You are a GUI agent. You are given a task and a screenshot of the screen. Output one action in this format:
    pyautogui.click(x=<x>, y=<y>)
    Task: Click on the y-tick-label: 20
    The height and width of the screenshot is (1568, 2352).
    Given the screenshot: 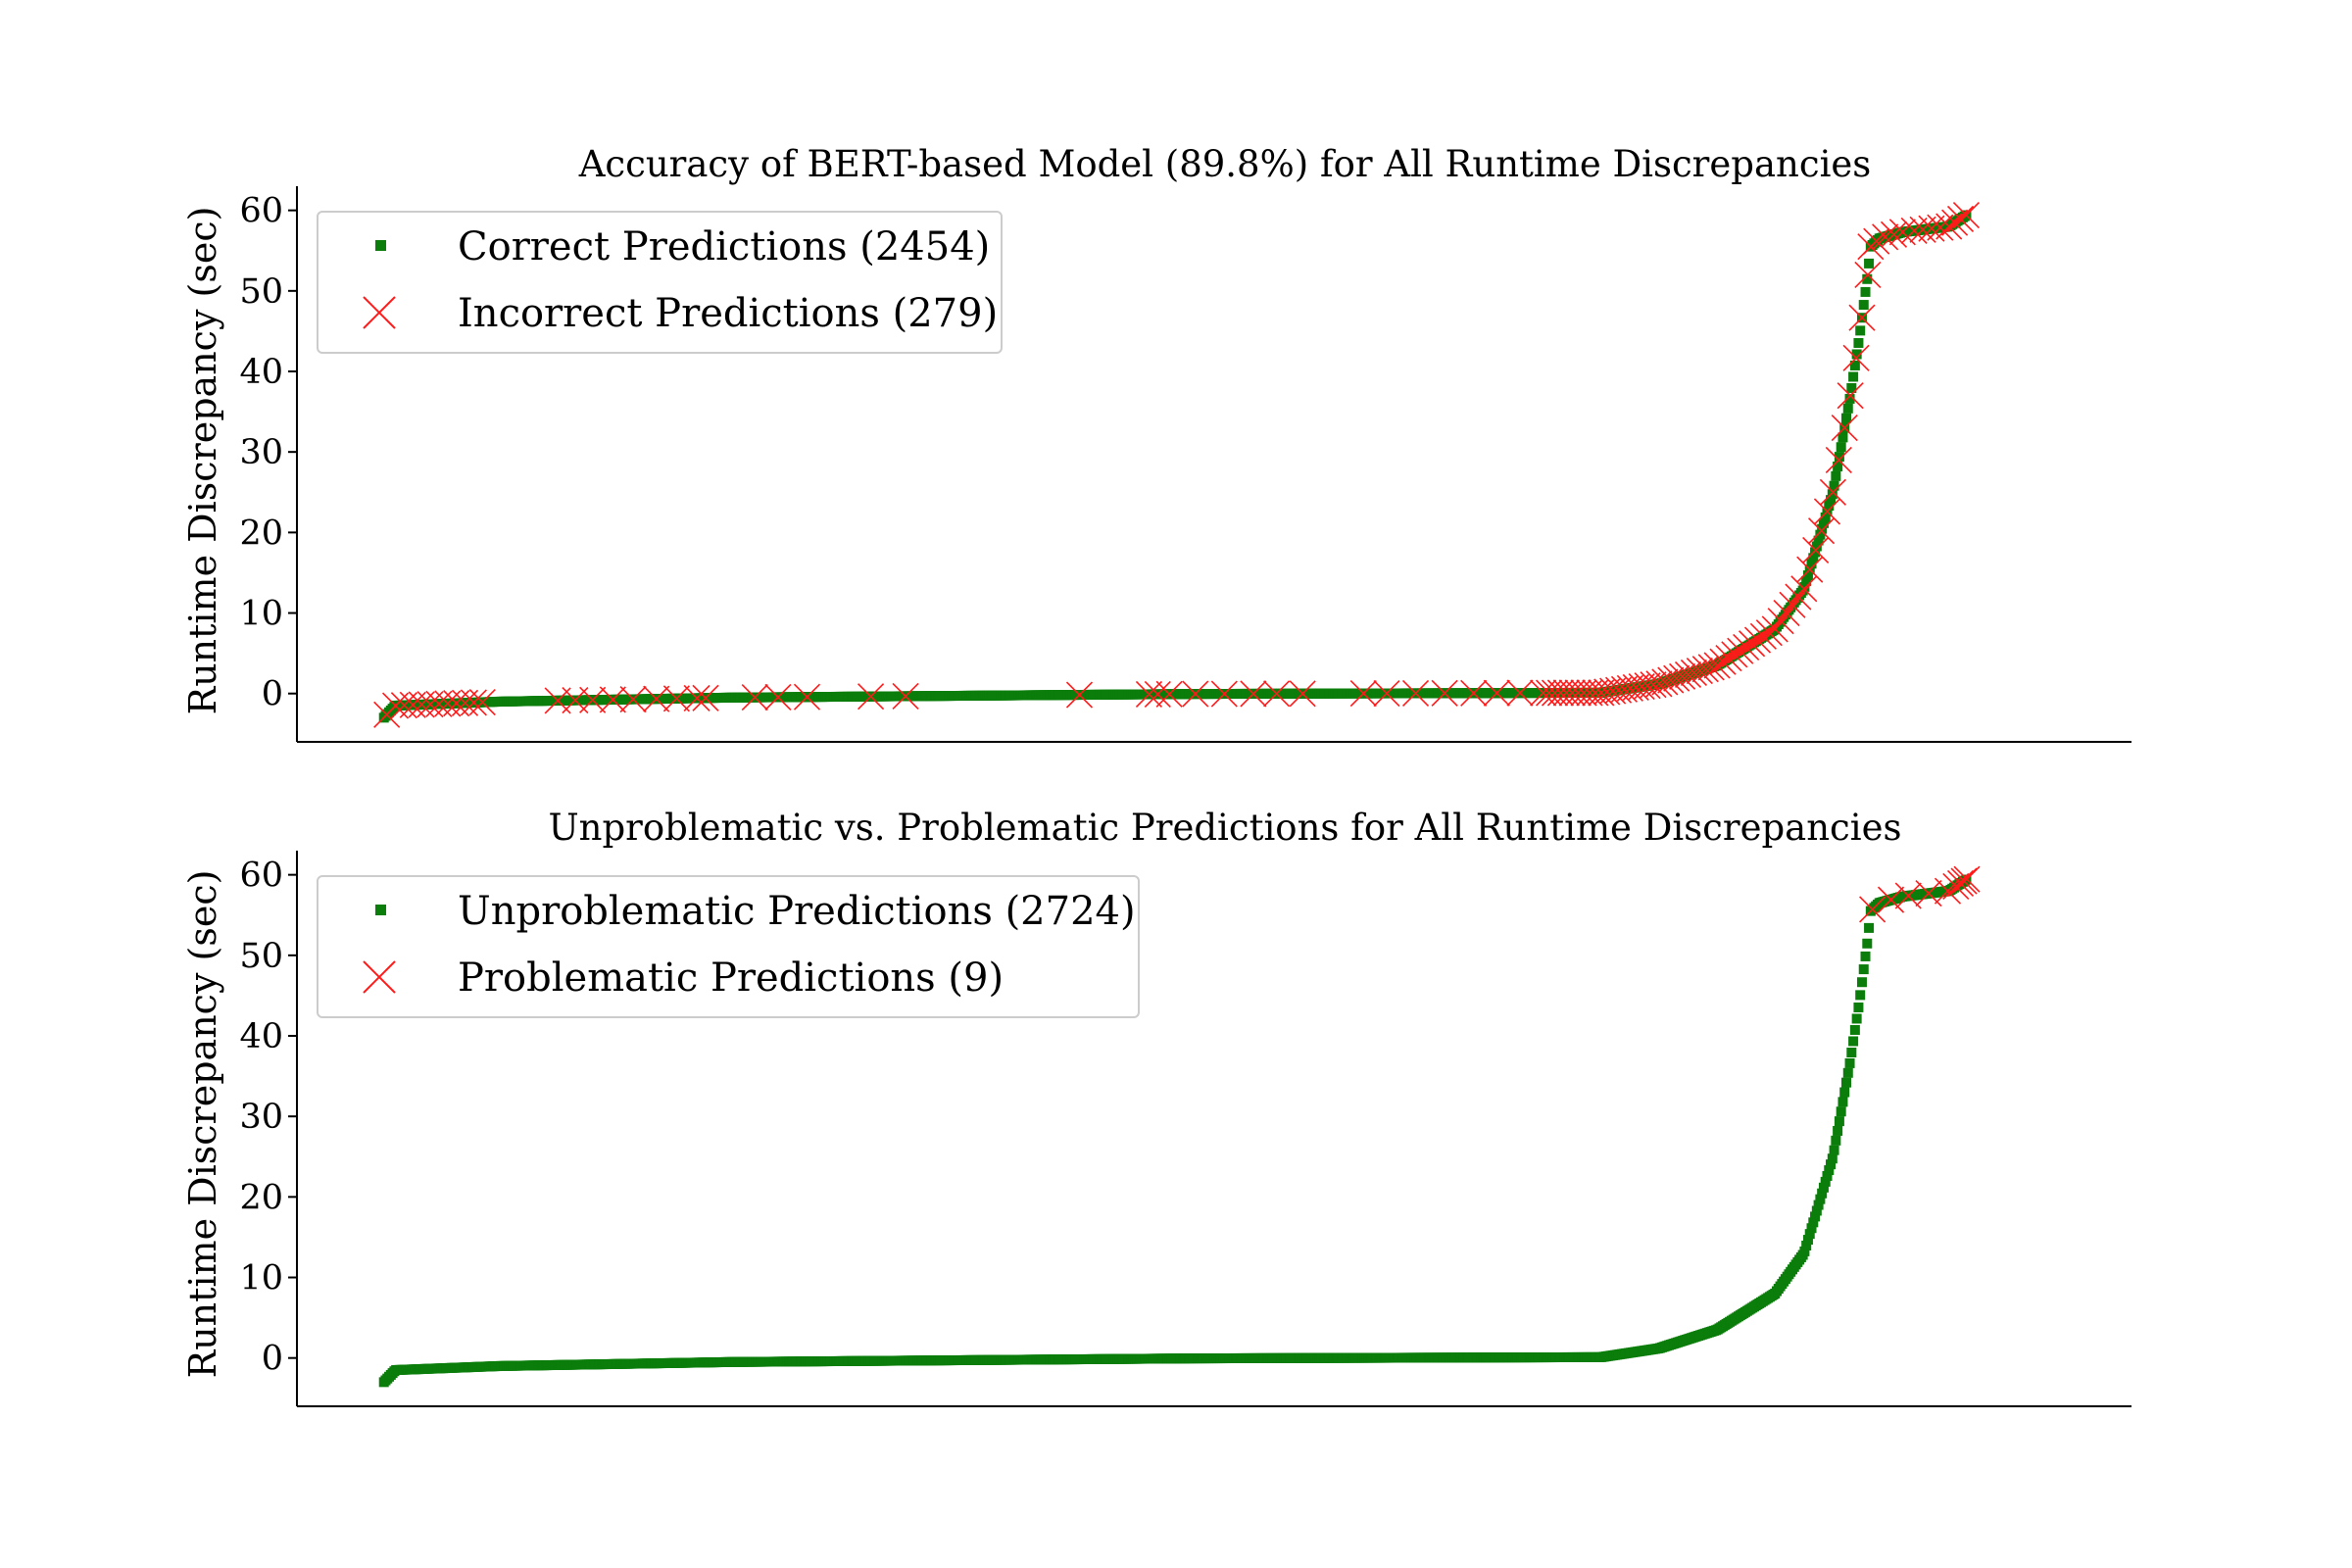 What is the action you would take?
    pyautogui.click(x=261, y=1197)
    